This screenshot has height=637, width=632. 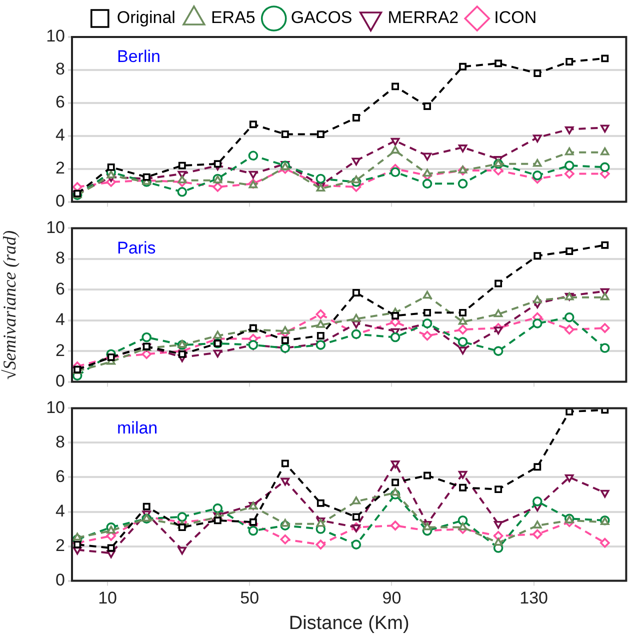 I want to click on legend-label: Original, so click(x=146, y=18).